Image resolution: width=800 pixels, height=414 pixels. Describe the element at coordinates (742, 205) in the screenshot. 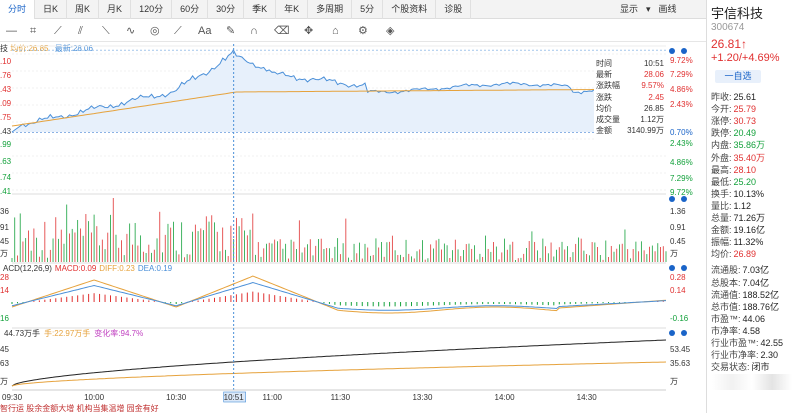

I see `stat-value: 1.12` at that location.